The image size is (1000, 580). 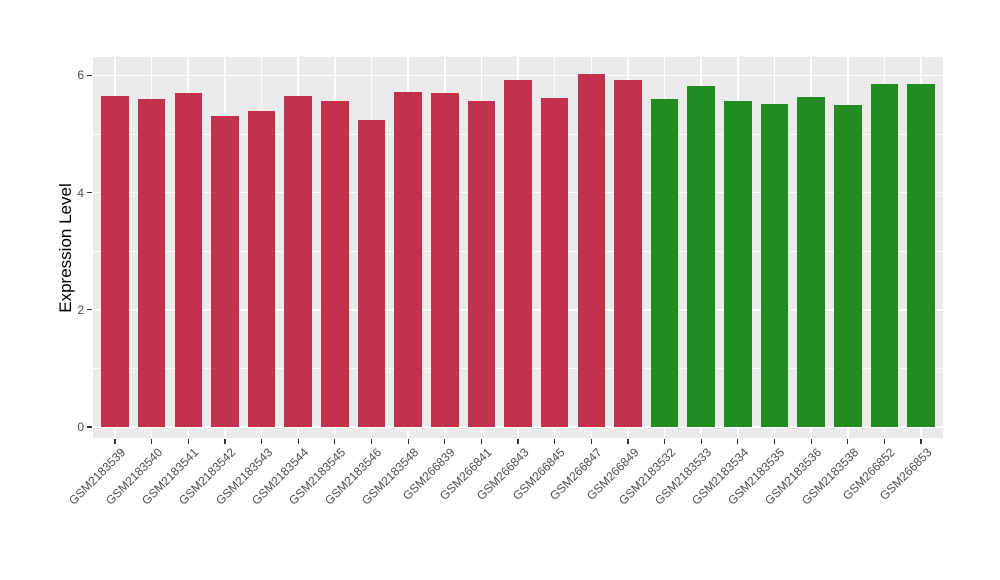 I want to click on x-tick-GSM266839, so click(x=445, y=441).